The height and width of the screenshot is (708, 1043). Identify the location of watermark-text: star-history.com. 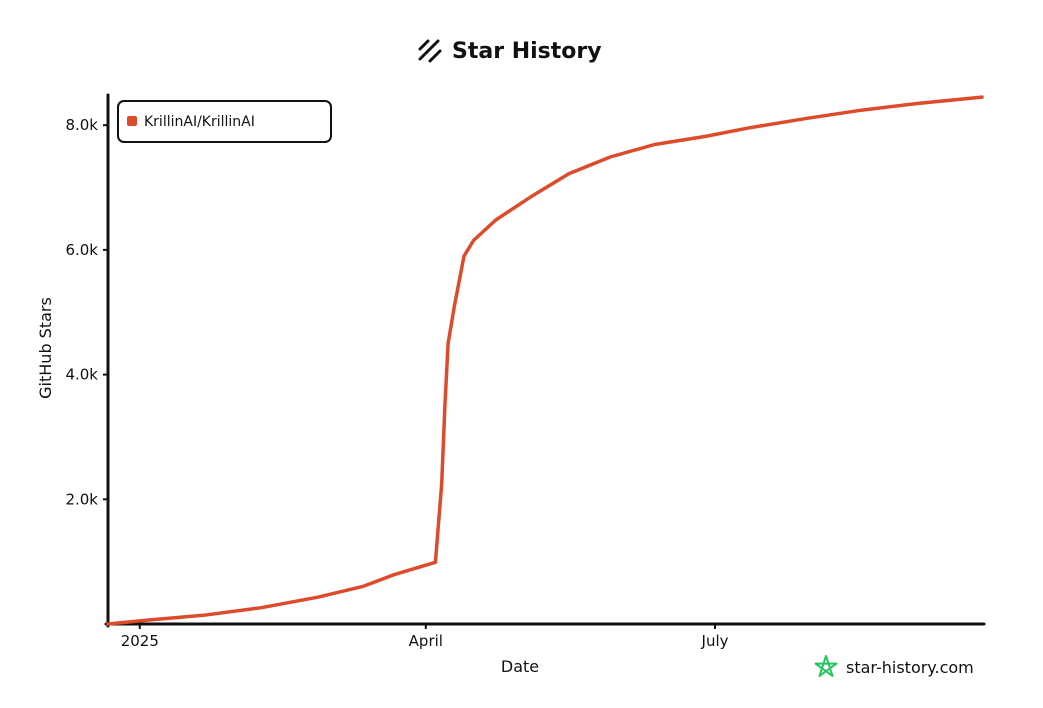
(910, 667).